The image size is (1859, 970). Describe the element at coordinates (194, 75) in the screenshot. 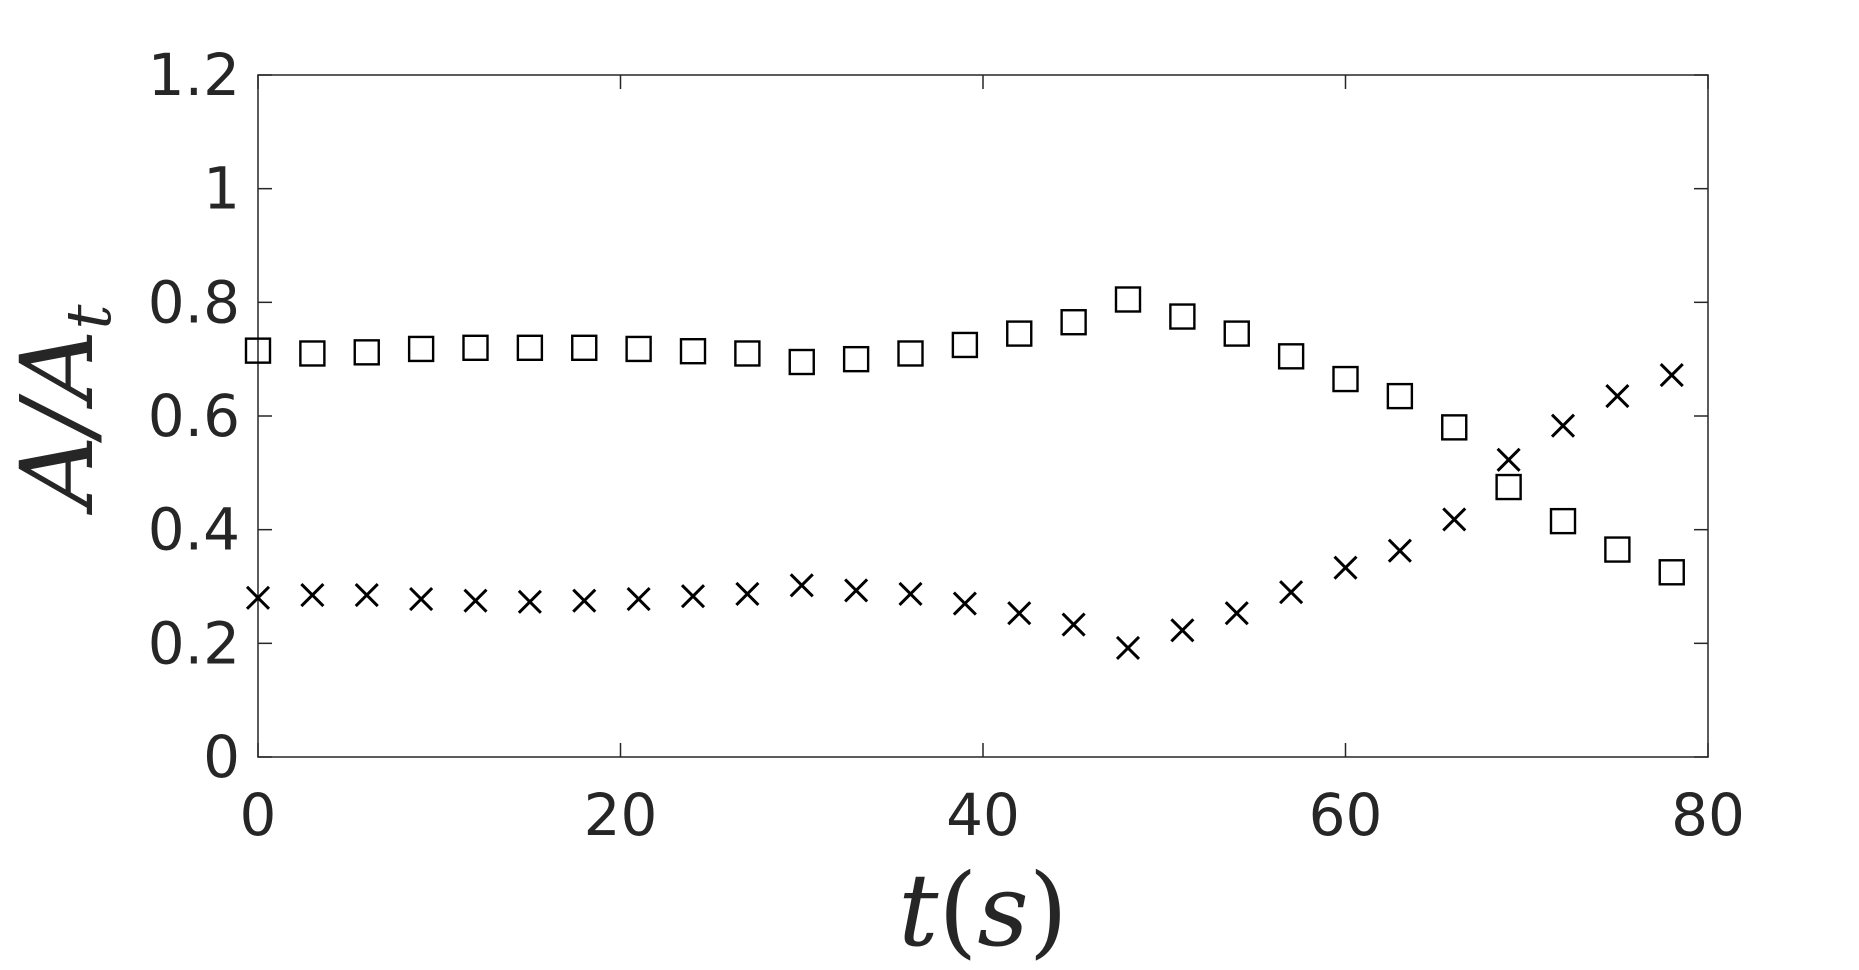

I see `y-tick-label: 1.2` at that location.